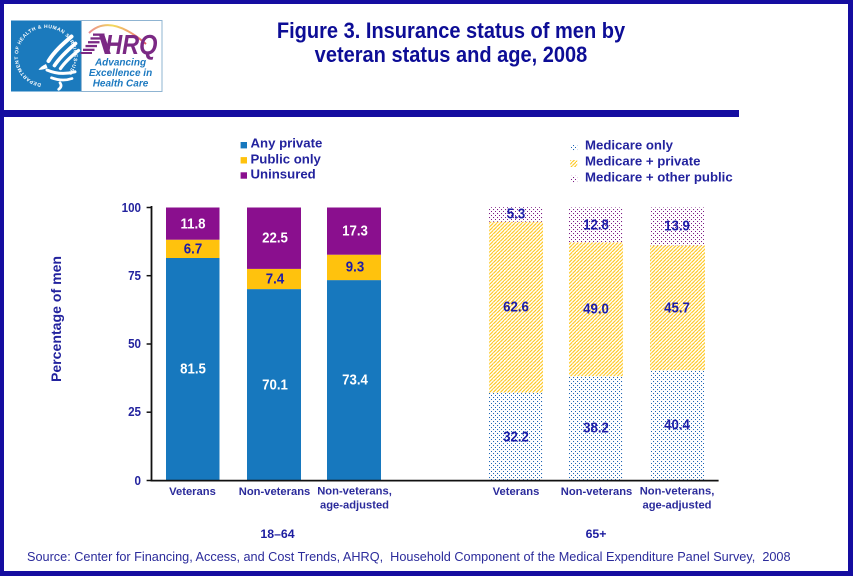 The image size is (853, 576). What do you see at coordinates (131, 45) in the screenshot?
I see `svg-text: HRQ` at bounding box center [131, 45].